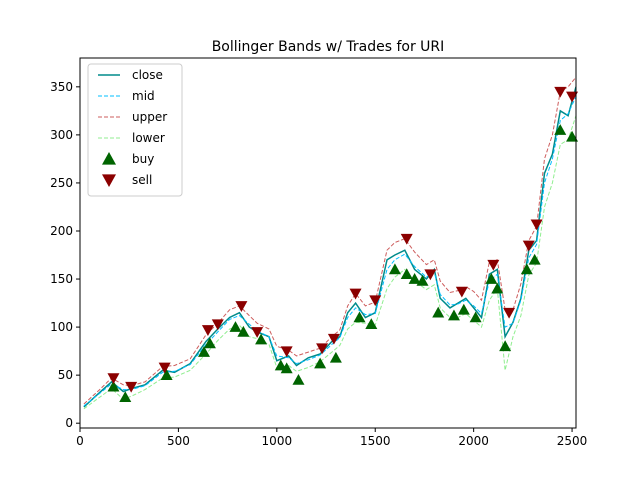 The height and width of the screenshot is (480, 640). I want to click on x-axis: 0 500 1000 1500 2000 2500, so click(331, 438).